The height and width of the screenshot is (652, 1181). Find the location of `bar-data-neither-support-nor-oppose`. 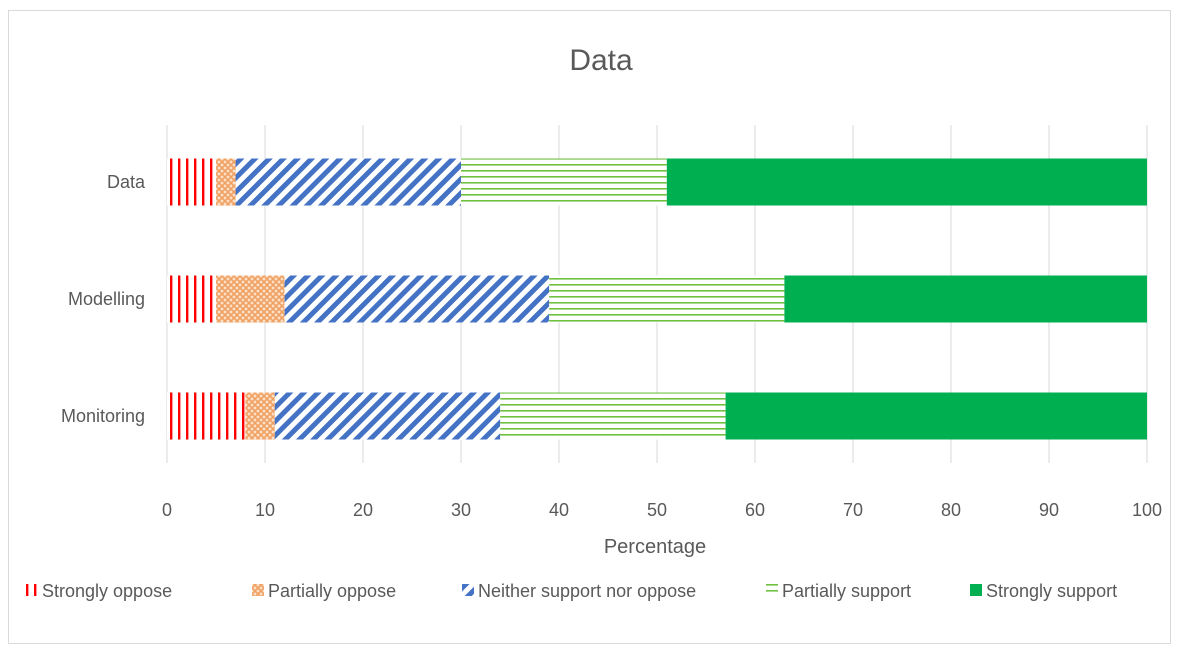

bar-data-neither-support-nor-oppose is located at coordinates (348, 182).